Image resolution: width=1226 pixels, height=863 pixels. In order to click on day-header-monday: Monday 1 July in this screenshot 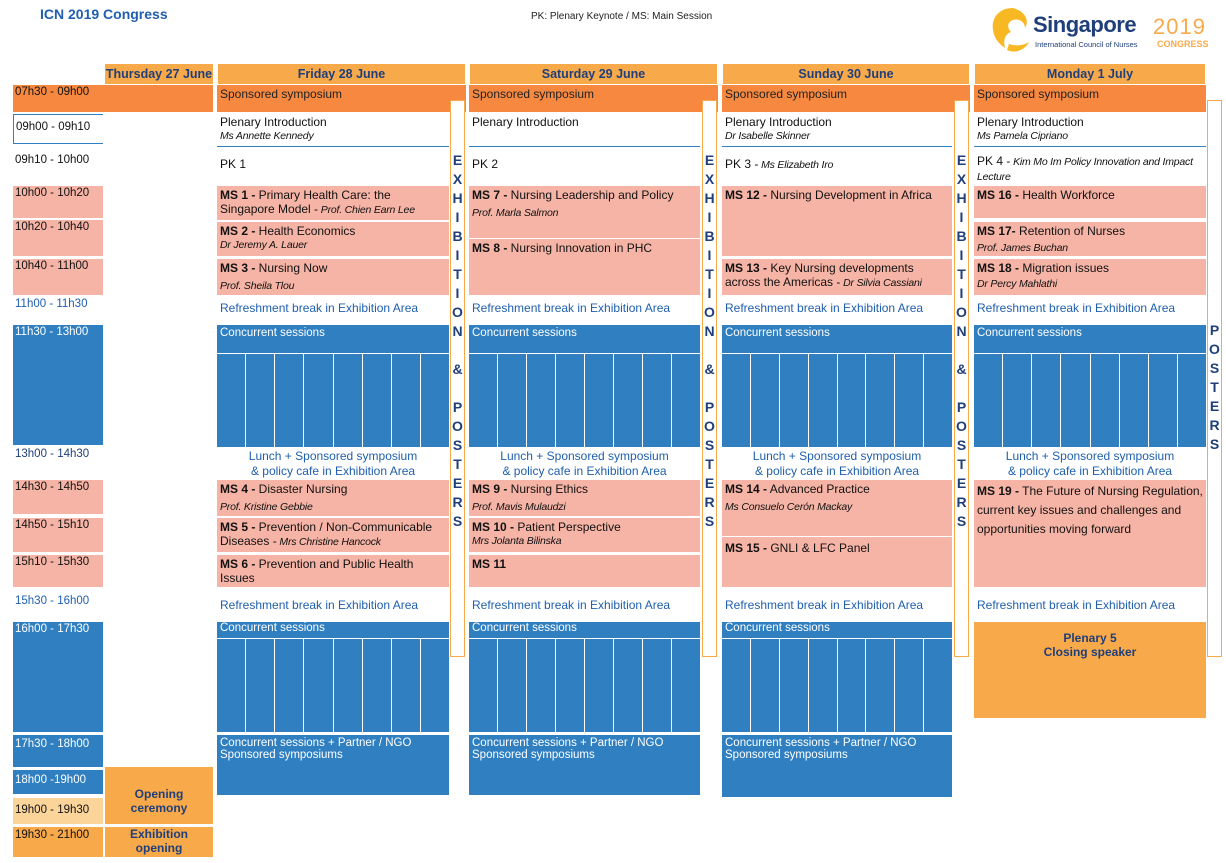, I will do `click(1090, 74)`.